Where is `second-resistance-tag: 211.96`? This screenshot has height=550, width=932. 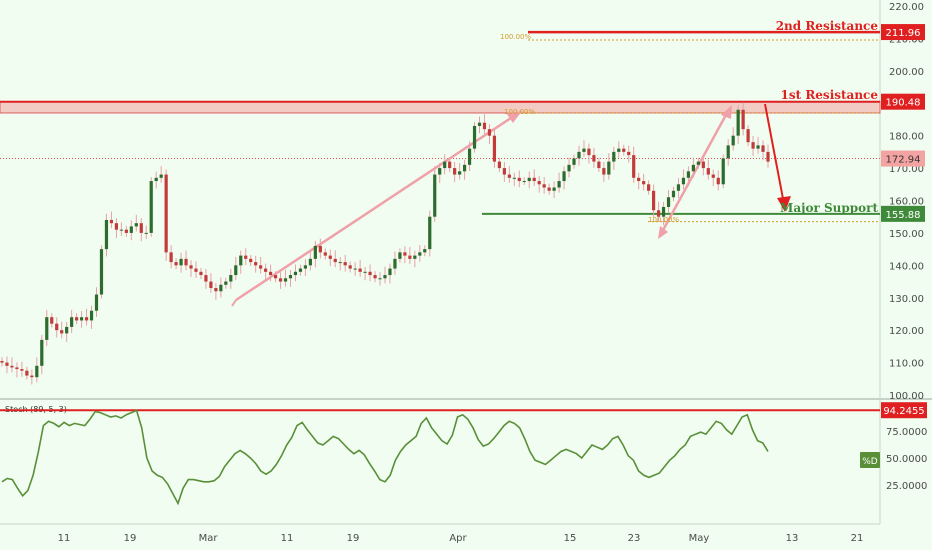 second-resistance-tag: 211.96 is located at coordinates (903, 32).